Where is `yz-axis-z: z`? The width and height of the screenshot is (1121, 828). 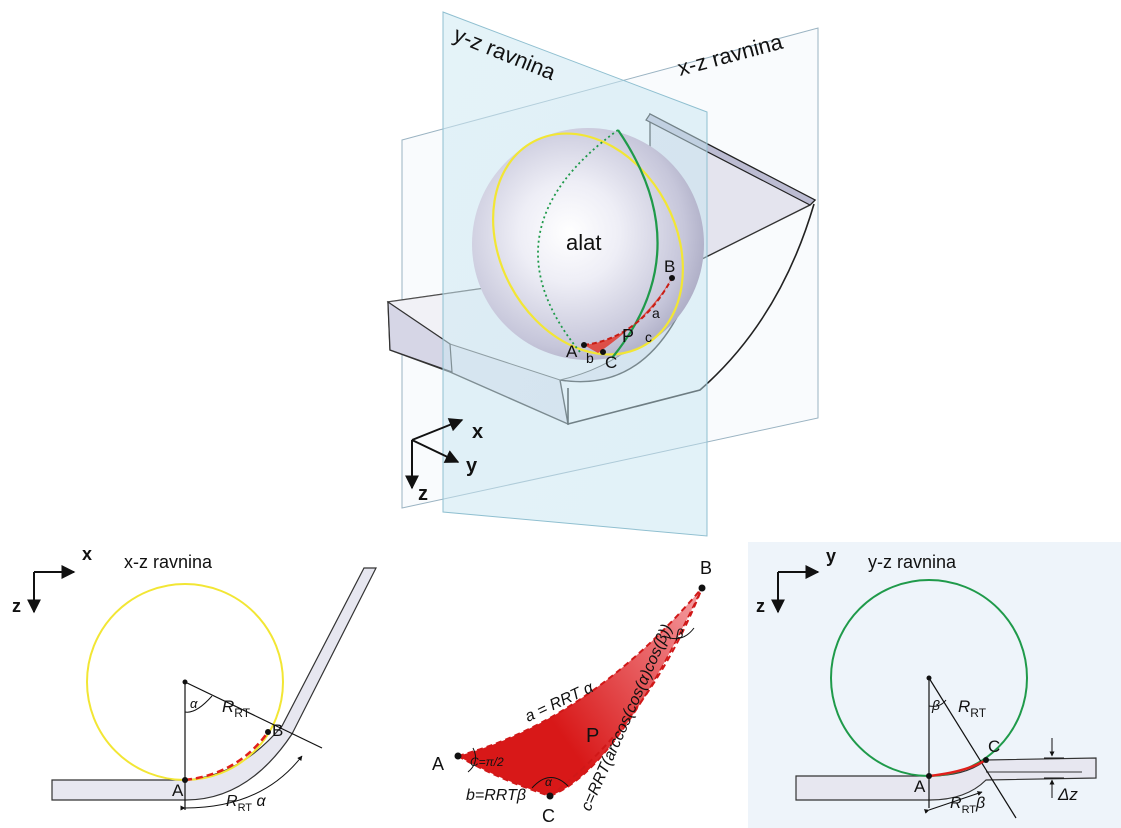
yz-axis-z: z is located at coordinates (760, 606).